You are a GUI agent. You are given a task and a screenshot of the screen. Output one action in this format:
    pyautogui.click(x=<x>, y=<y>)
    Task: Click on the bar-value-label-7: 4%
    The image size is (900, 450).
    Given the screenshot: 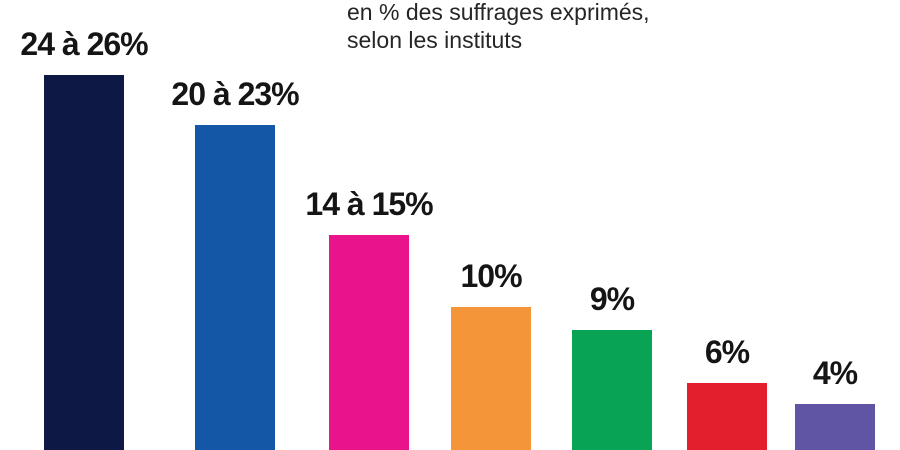 What is the action you would take?
    pyautogui.click(x=835, y=373)
    